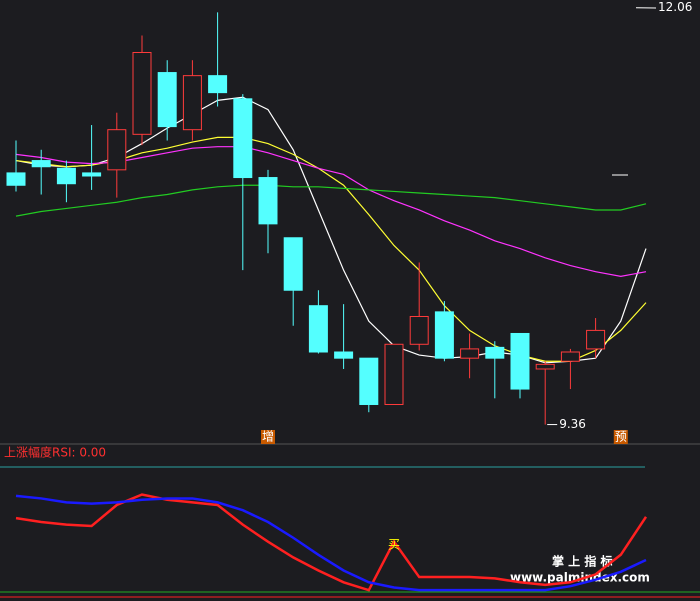 The width and height of the screenshot is (700, 601). I want to click on signal: 增, so click(268, 437).